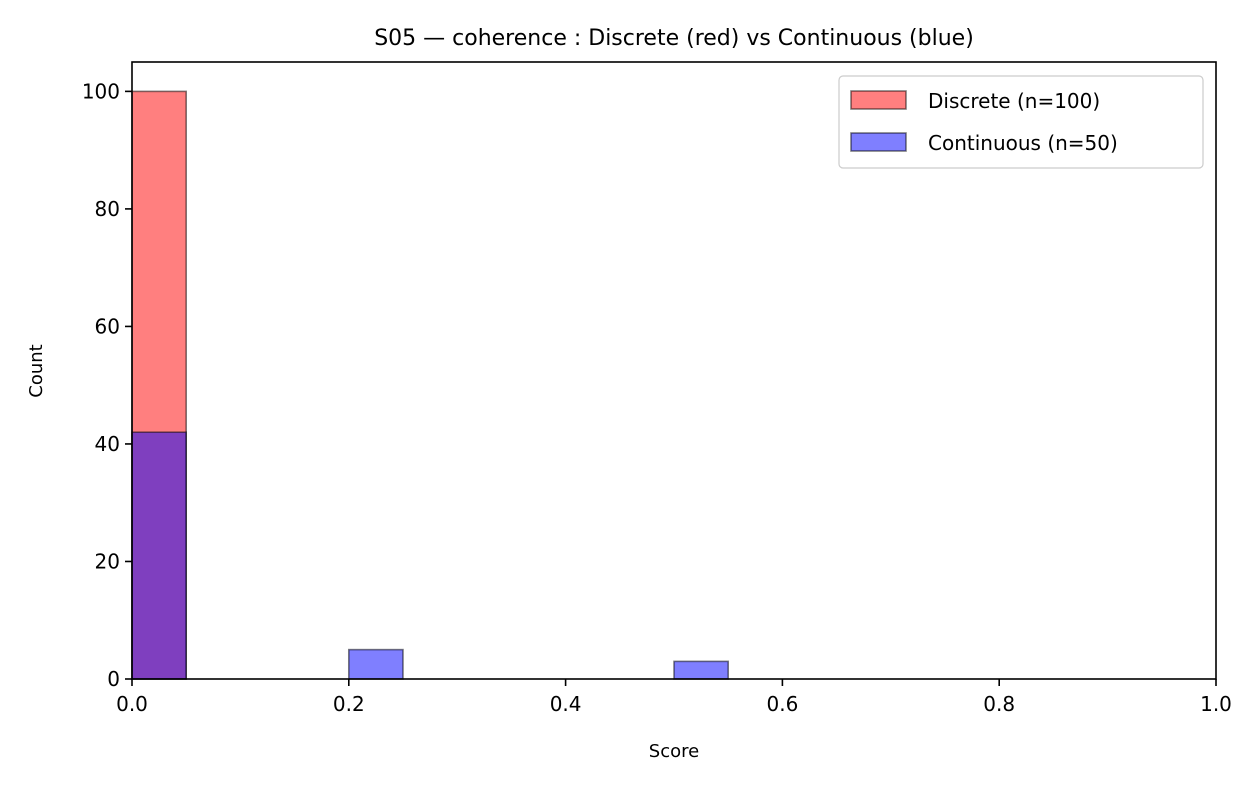 The width and height of the screenshot is (1258, 785). Describe the element at coordinates (132, 704) in the screenshot. I see `x-tick-label: 0.0` at that location.